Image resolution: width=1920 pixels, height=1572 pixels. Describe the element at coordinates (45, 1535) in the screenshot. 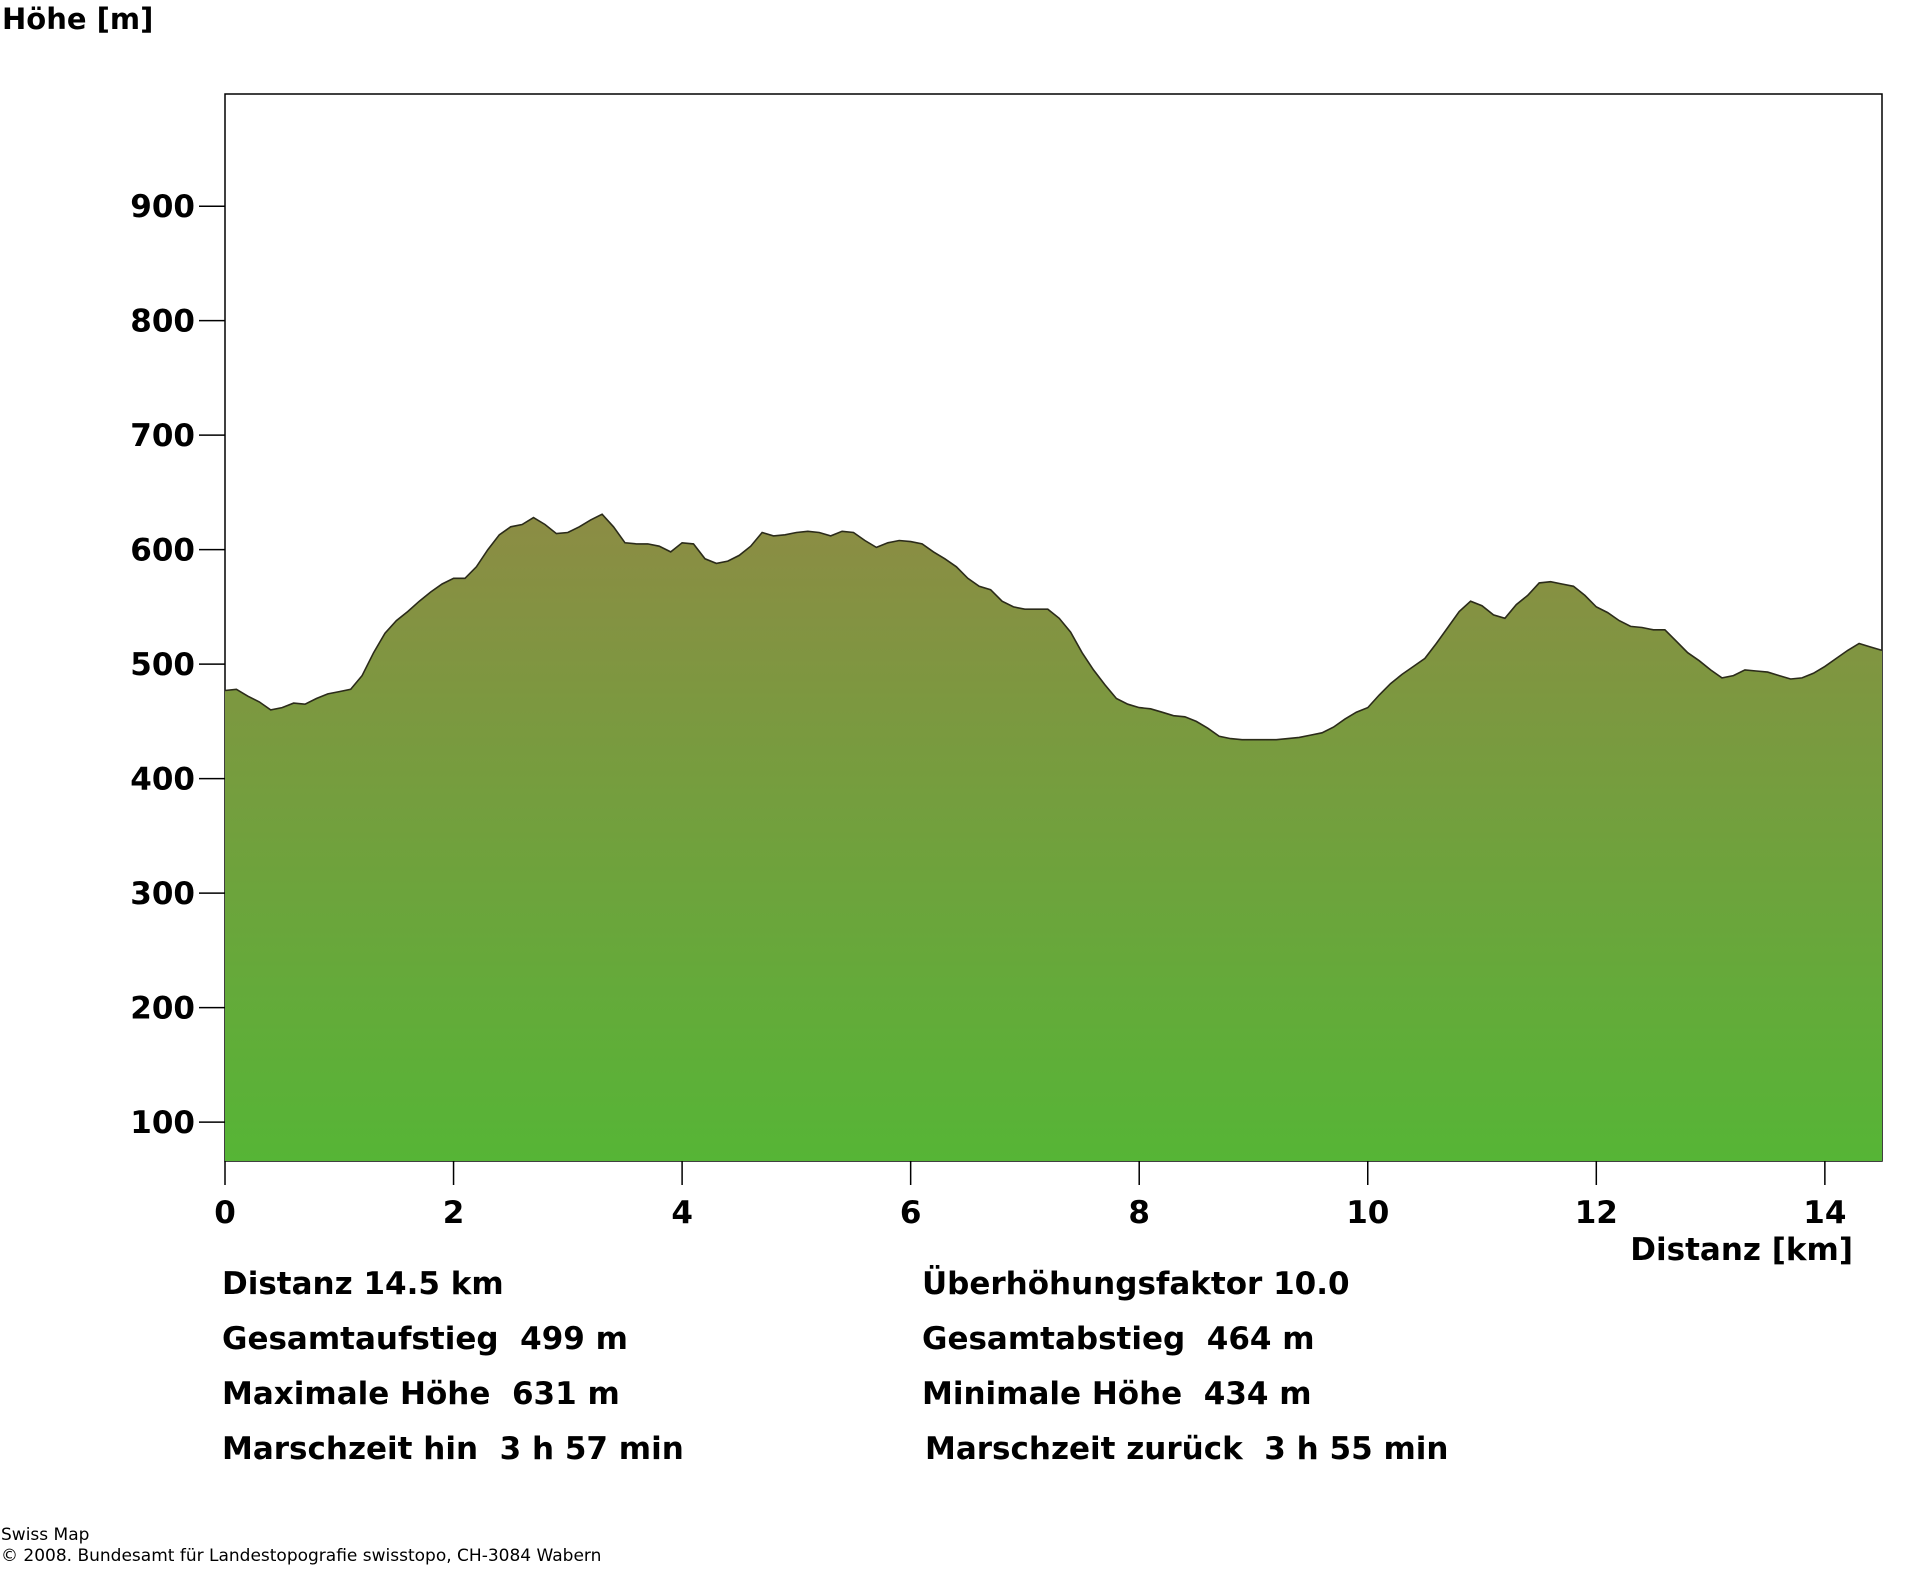

I see `credit-source: Swiss Map` at that location.